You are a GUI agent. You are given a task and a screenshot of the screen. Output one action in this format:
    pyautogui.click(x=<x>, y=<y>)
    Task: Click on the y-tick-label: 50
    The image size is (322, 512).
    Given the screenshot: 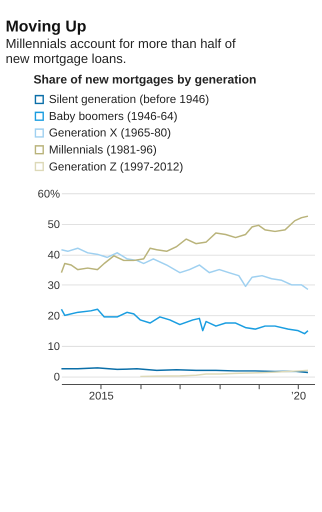 What is the action you would take?
    pyautogui.click(x=54, y=224)
    